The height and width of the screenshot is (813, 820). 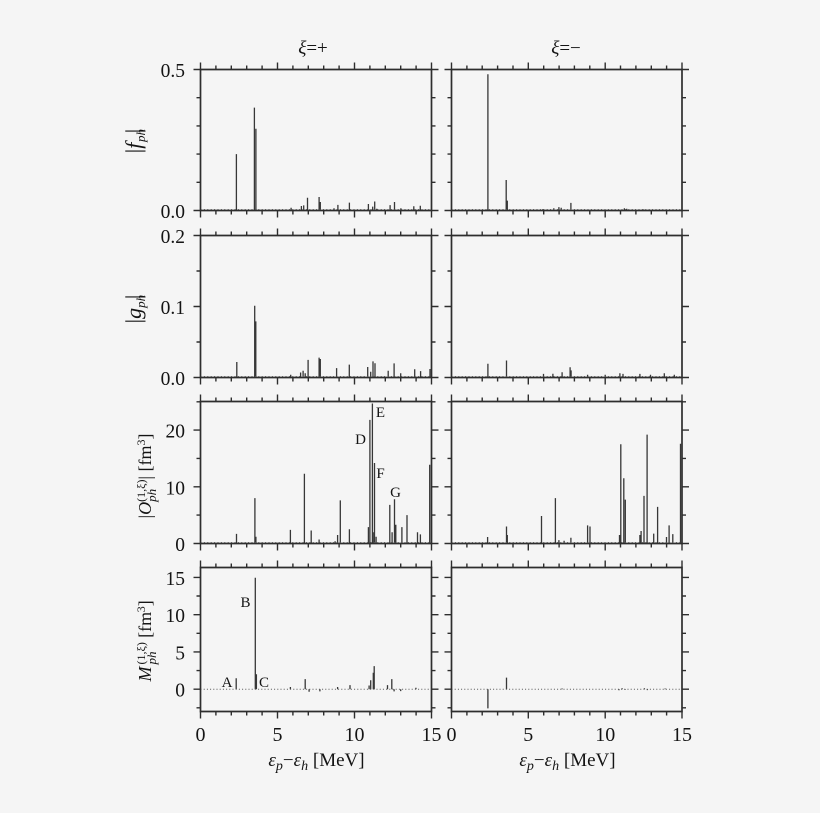 I want to click on svg-text: B, so click(x=245, y=603).